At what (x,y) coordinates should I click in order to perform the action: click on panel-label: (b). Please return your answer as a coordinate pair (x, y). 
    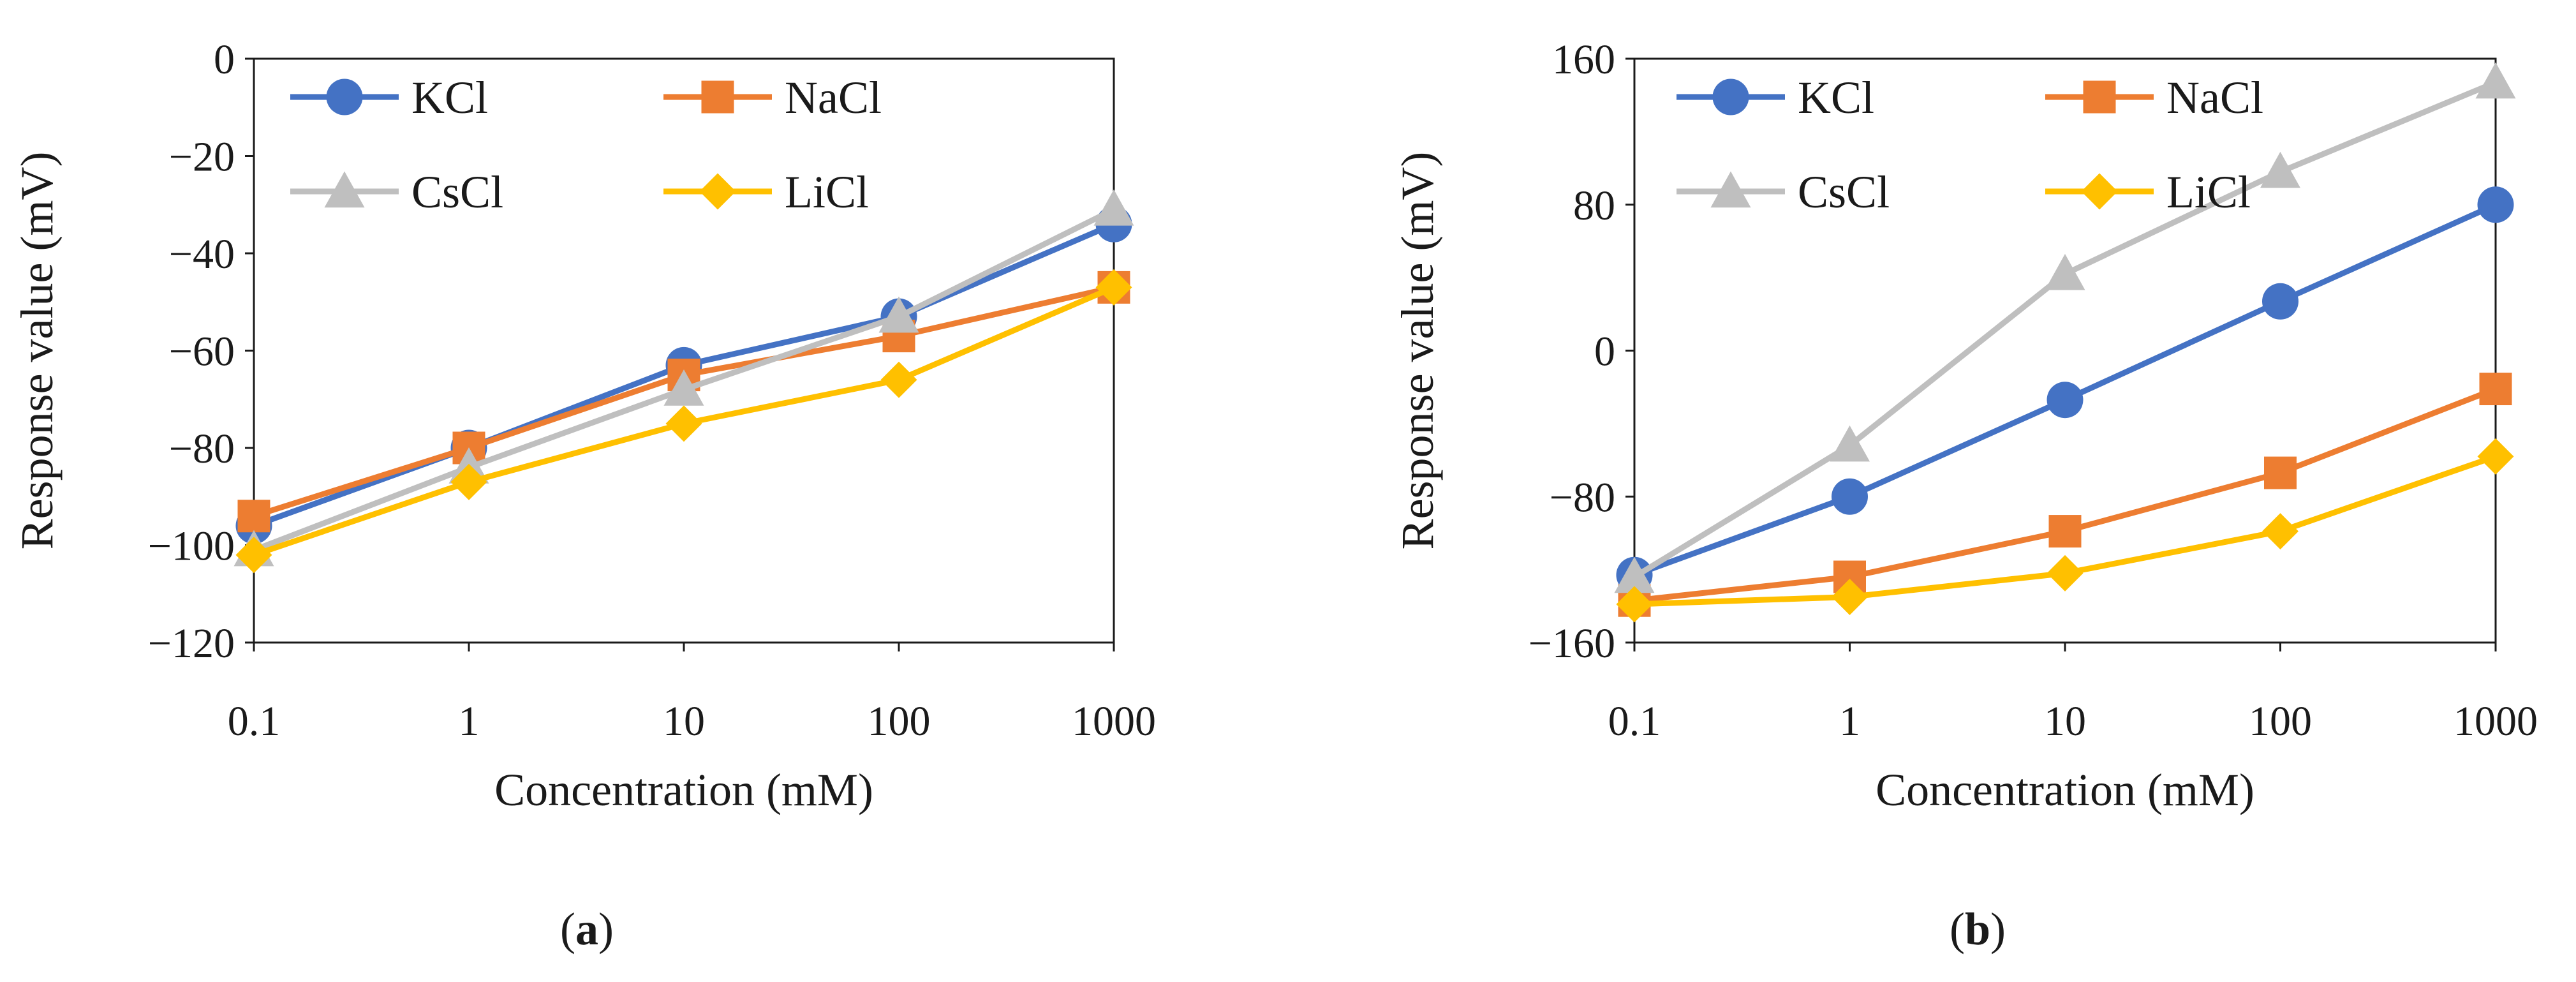
    Looking at the image, I should click on (1978, 929).